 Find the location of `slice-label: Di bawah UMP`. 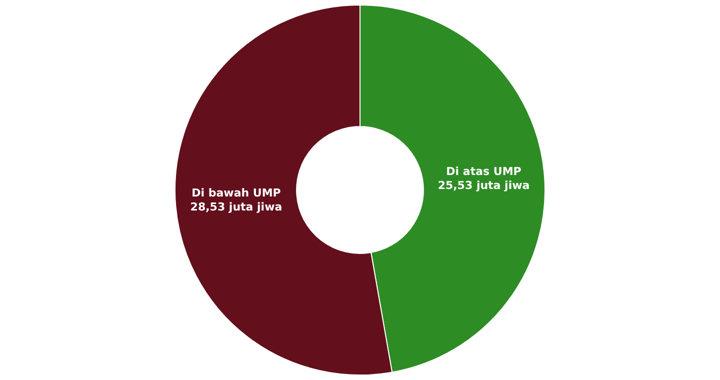

slice-label: Di bawah UMP is located at coordinates (236, 193).